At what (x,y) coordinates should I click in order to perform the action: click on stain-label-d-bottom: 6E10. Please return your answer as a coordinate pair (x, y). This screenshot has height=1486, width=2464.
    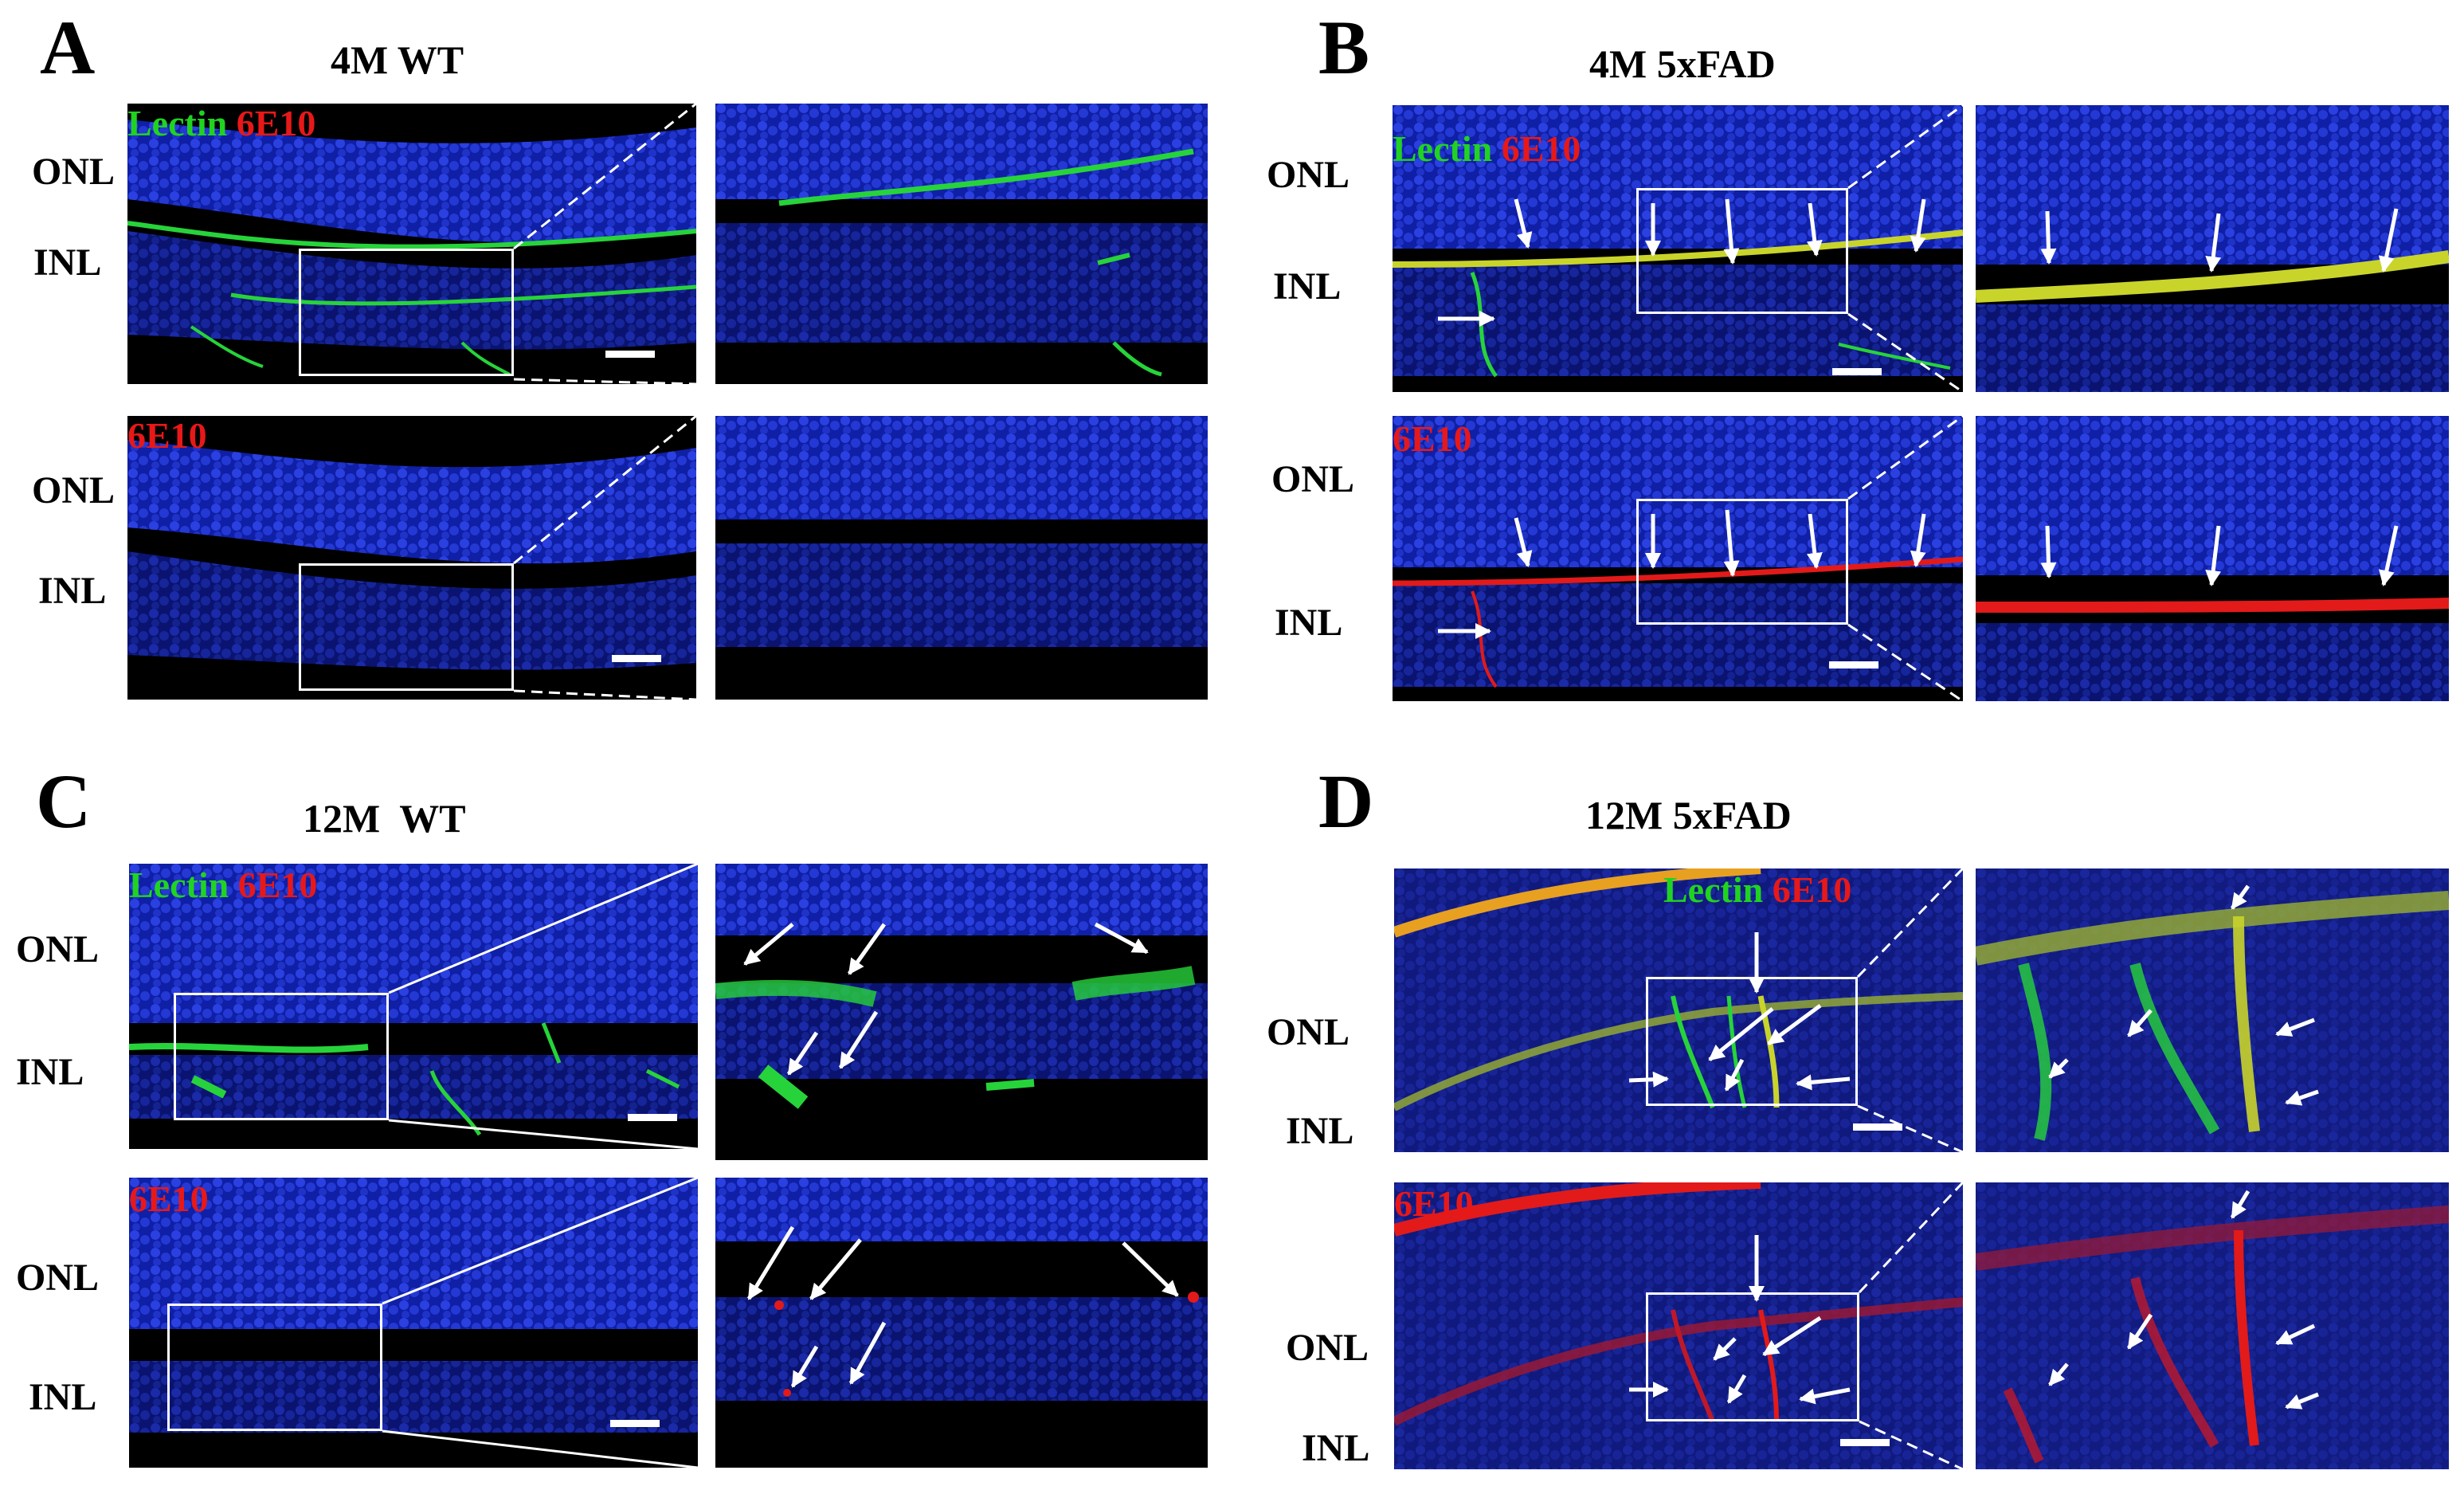
    Looking at the image, I should click on (1434, 1204).